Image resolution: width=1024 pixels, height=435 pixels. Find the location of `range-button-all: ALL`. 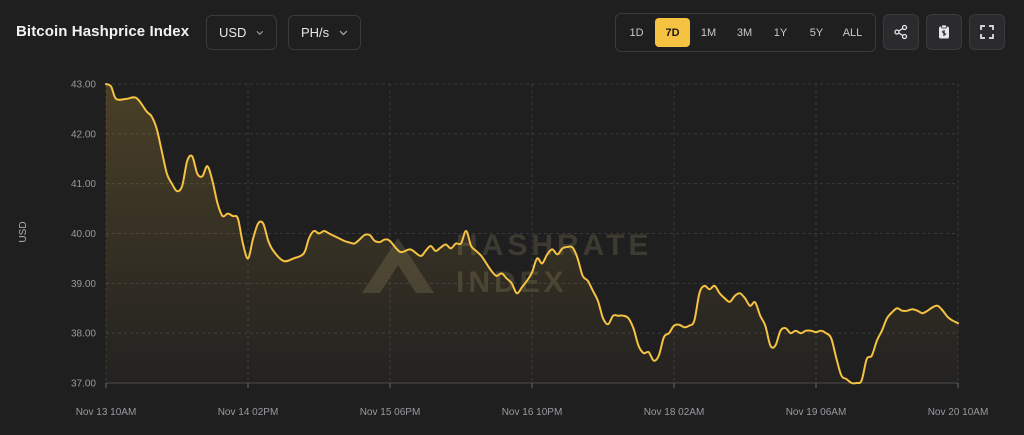

range-button-all: ALL is located at coordinates (852, 32).